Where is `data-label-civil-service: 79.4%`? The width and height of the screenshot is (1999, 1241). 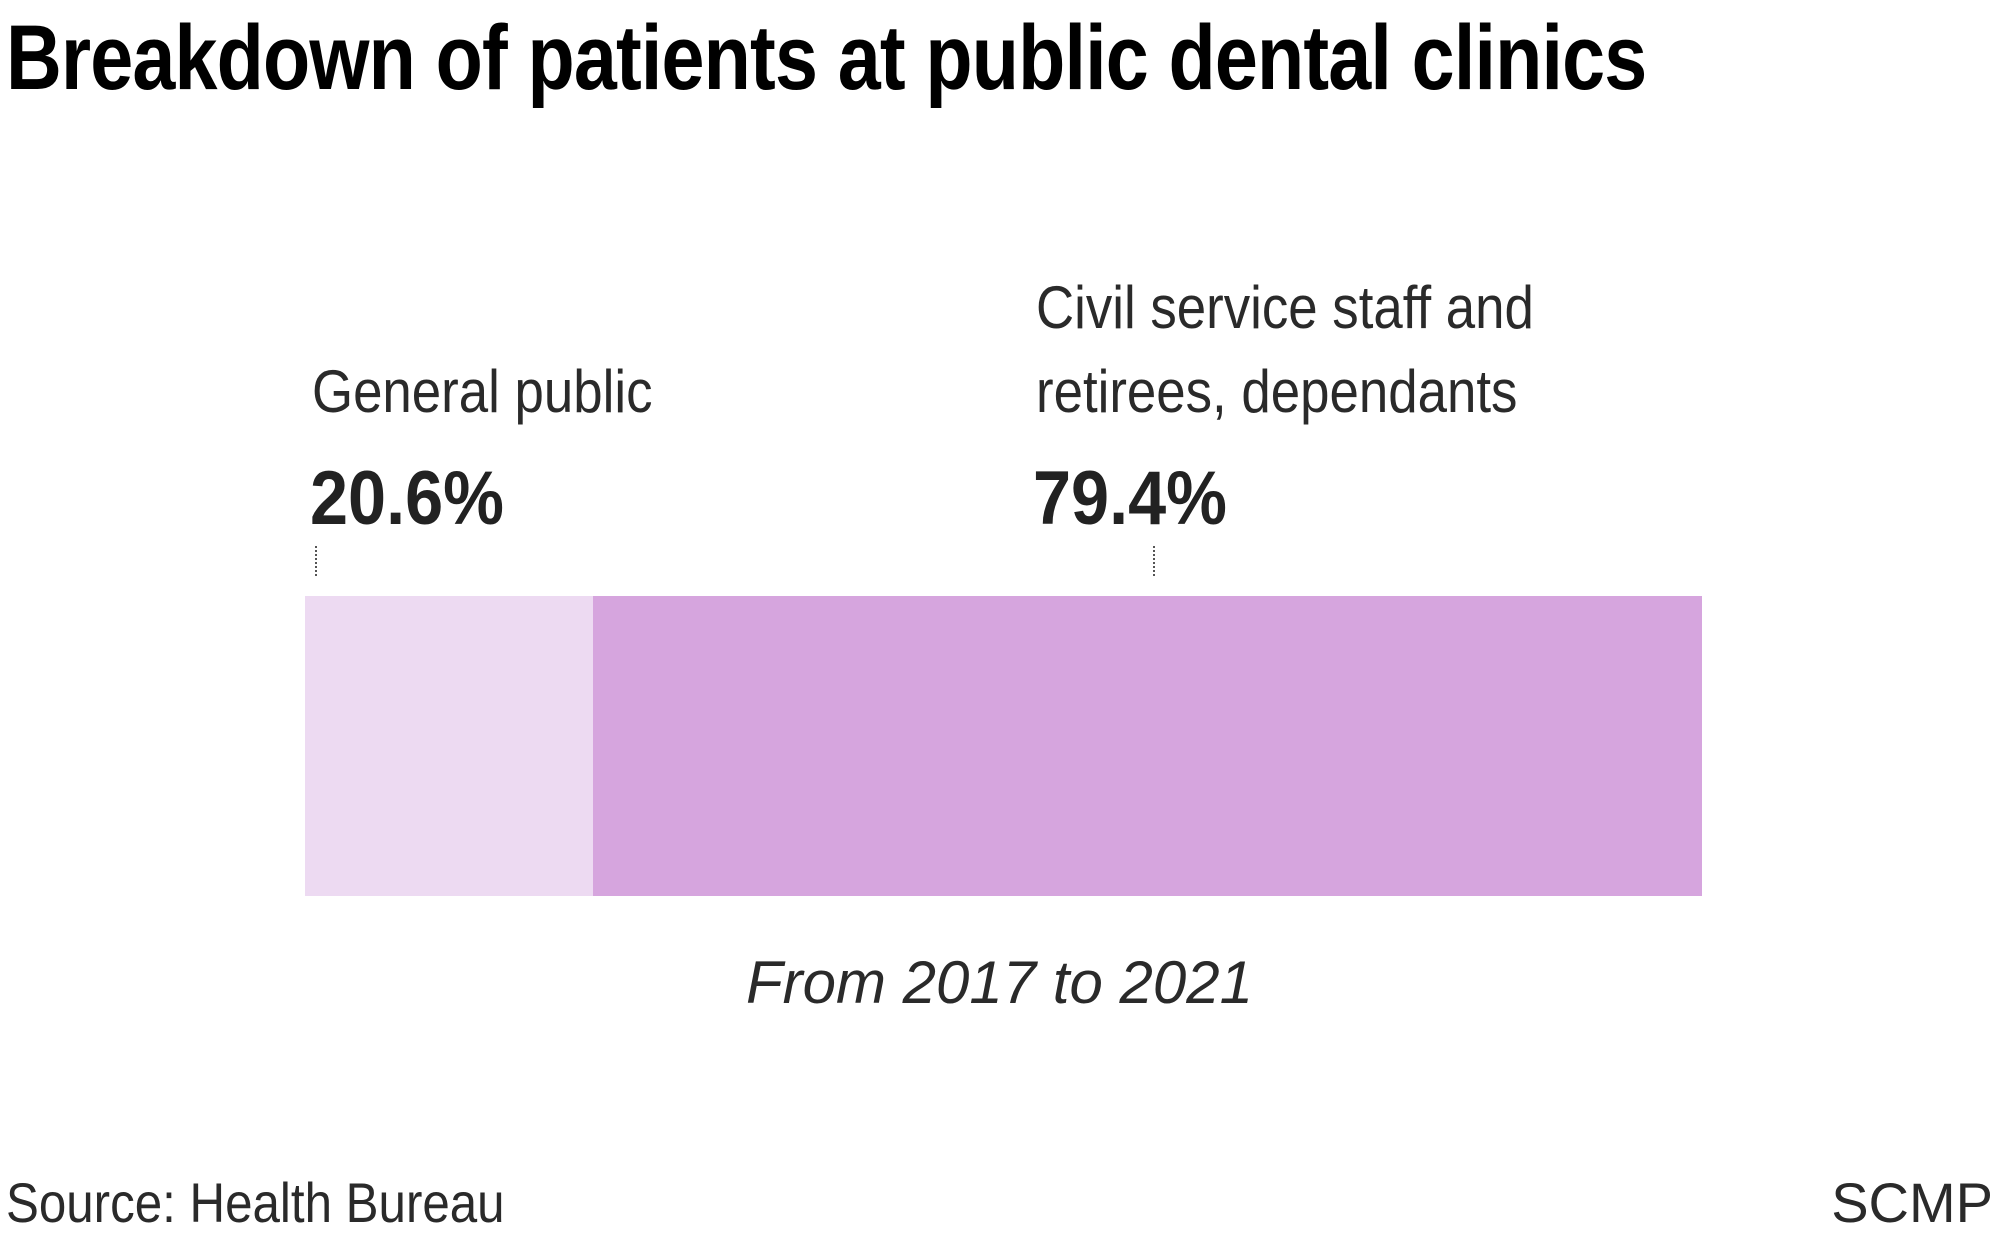
data-label-civil-service: 79.4% is located at coordinates (1130, 498).